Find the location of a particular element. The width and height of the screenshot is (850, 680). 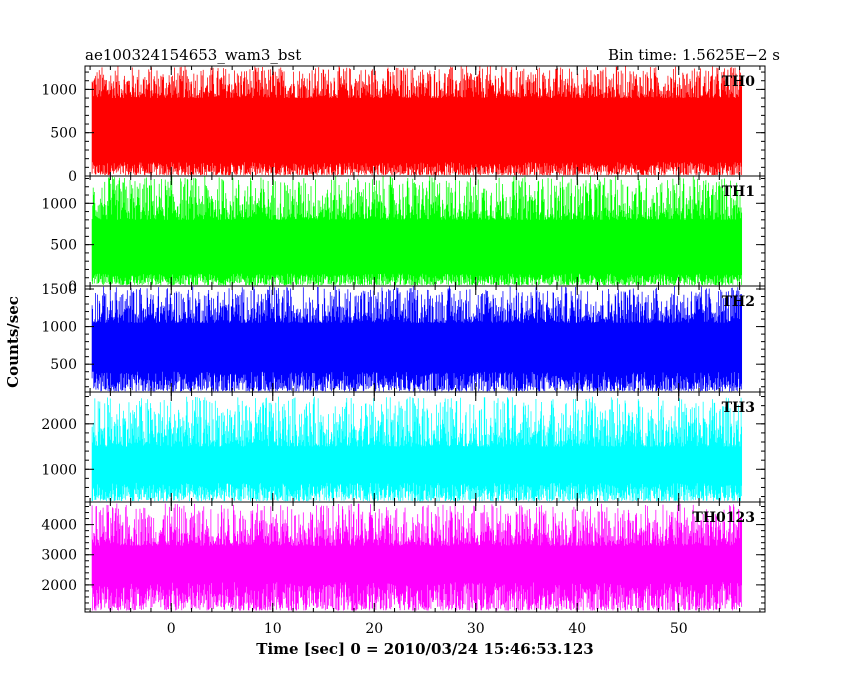

series-th0123 is located at coordinates (417, 557).